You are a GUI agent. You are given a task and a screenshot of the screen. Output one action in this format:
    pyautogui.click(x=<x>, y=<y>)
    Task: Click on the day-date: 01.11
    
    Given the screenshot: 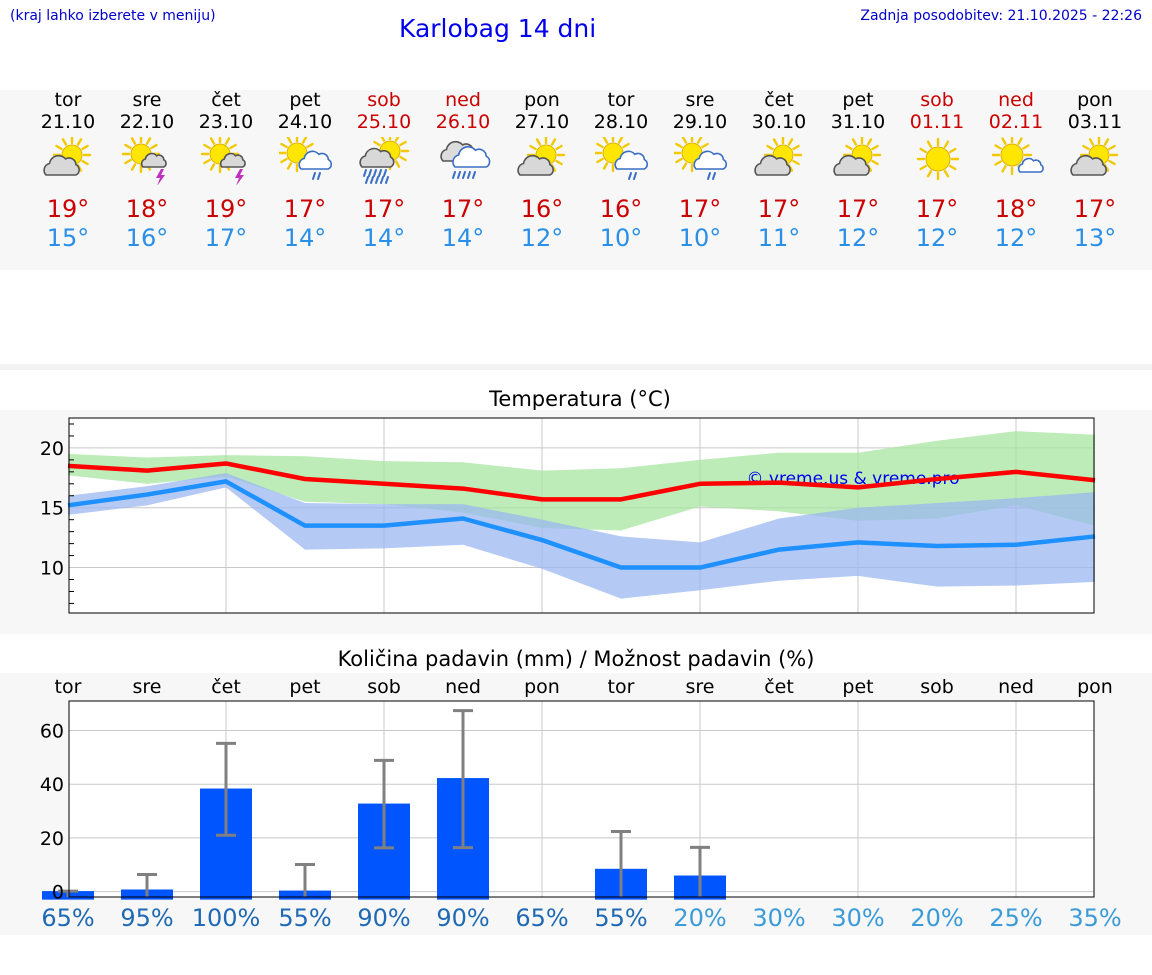 What is the action you would take?
    pyautogui.click(x=937, y=122)
    